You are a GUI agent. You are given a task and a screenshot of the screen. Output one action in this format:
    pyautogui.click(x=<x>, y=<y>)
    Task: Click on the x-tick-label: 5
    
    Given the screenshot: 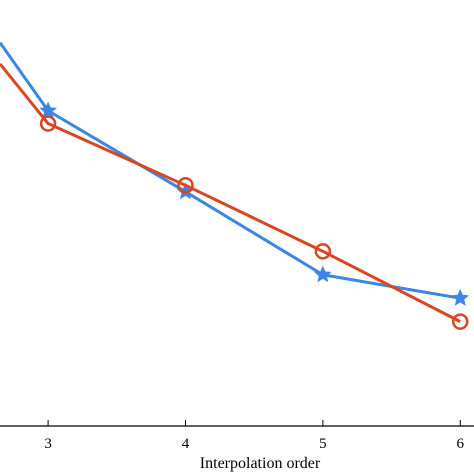 What is the action you would take?
    pyautogui.click(x=323, y=444)
    